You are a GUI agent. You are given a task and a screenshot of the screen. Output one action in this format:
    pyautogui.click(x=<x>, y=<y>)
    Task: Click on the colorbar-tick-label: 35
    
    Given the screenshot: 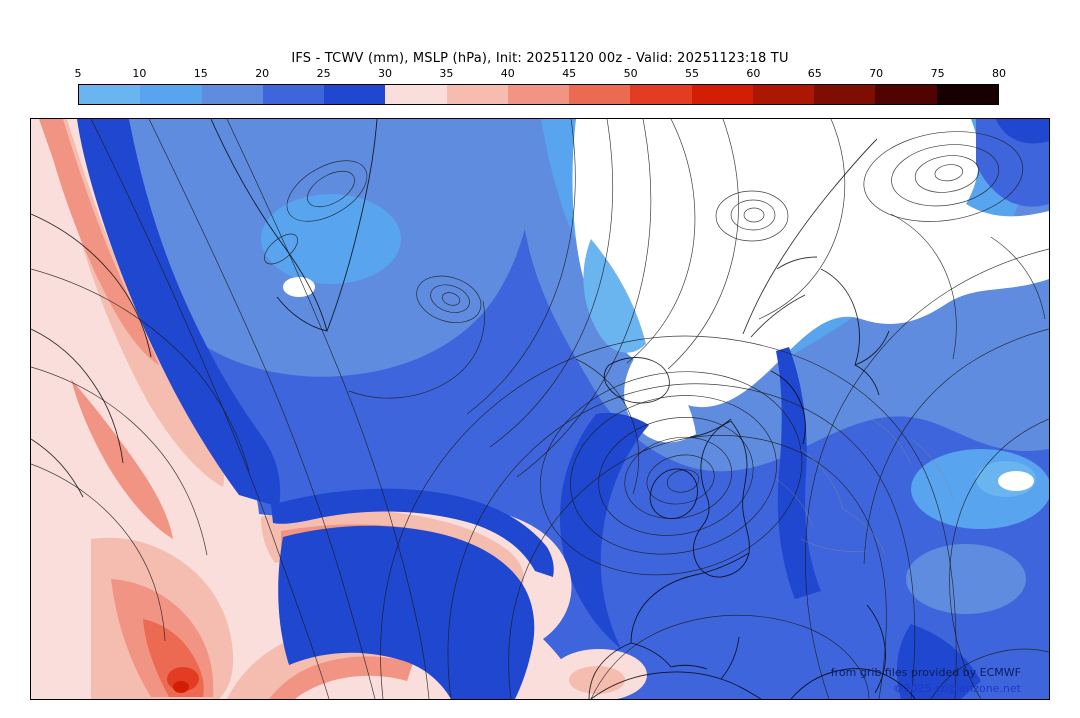 What is the action you would take?
    pyautogui.click(x=446, y=73)
    